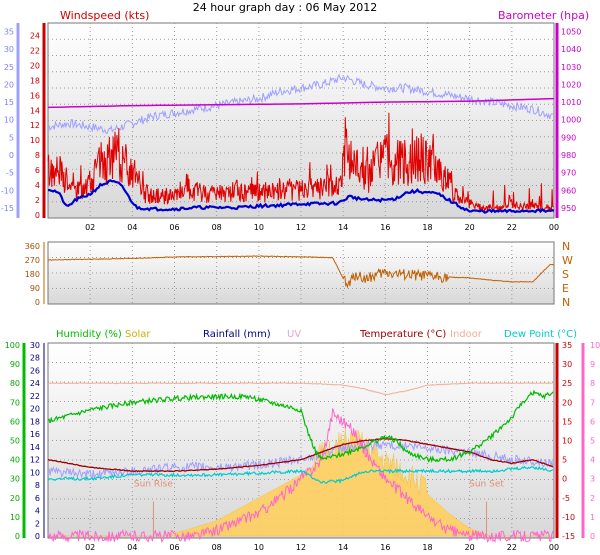 The image size is (600, 555). I want to click on humidity-line, so click(300, 426).